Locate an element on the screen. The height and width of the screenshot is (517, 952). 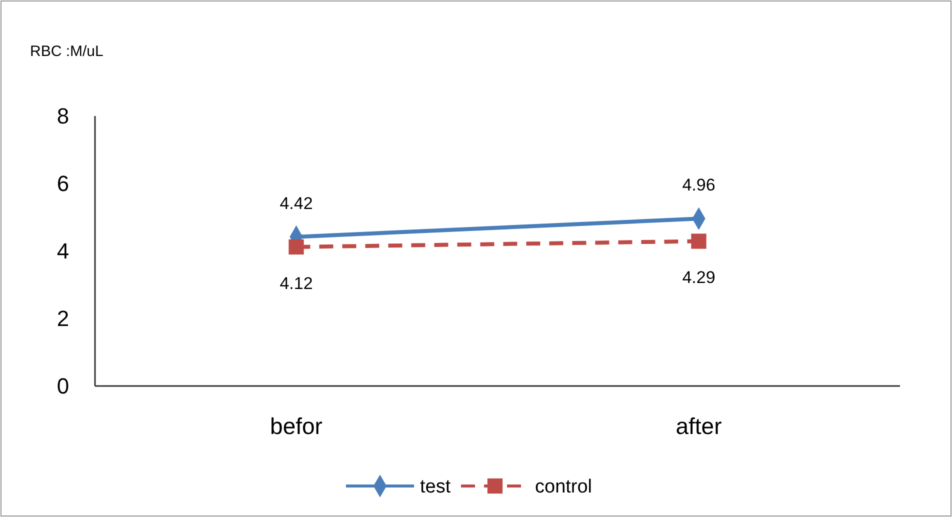
y-tick-label: 6 is located at coordinates (63, 183).